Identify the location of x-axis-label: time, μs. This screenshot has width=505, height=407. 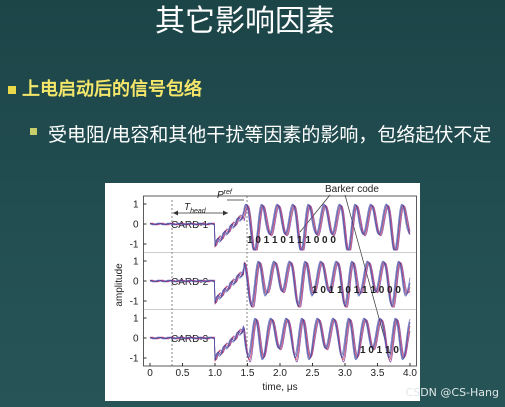
(279, 387).